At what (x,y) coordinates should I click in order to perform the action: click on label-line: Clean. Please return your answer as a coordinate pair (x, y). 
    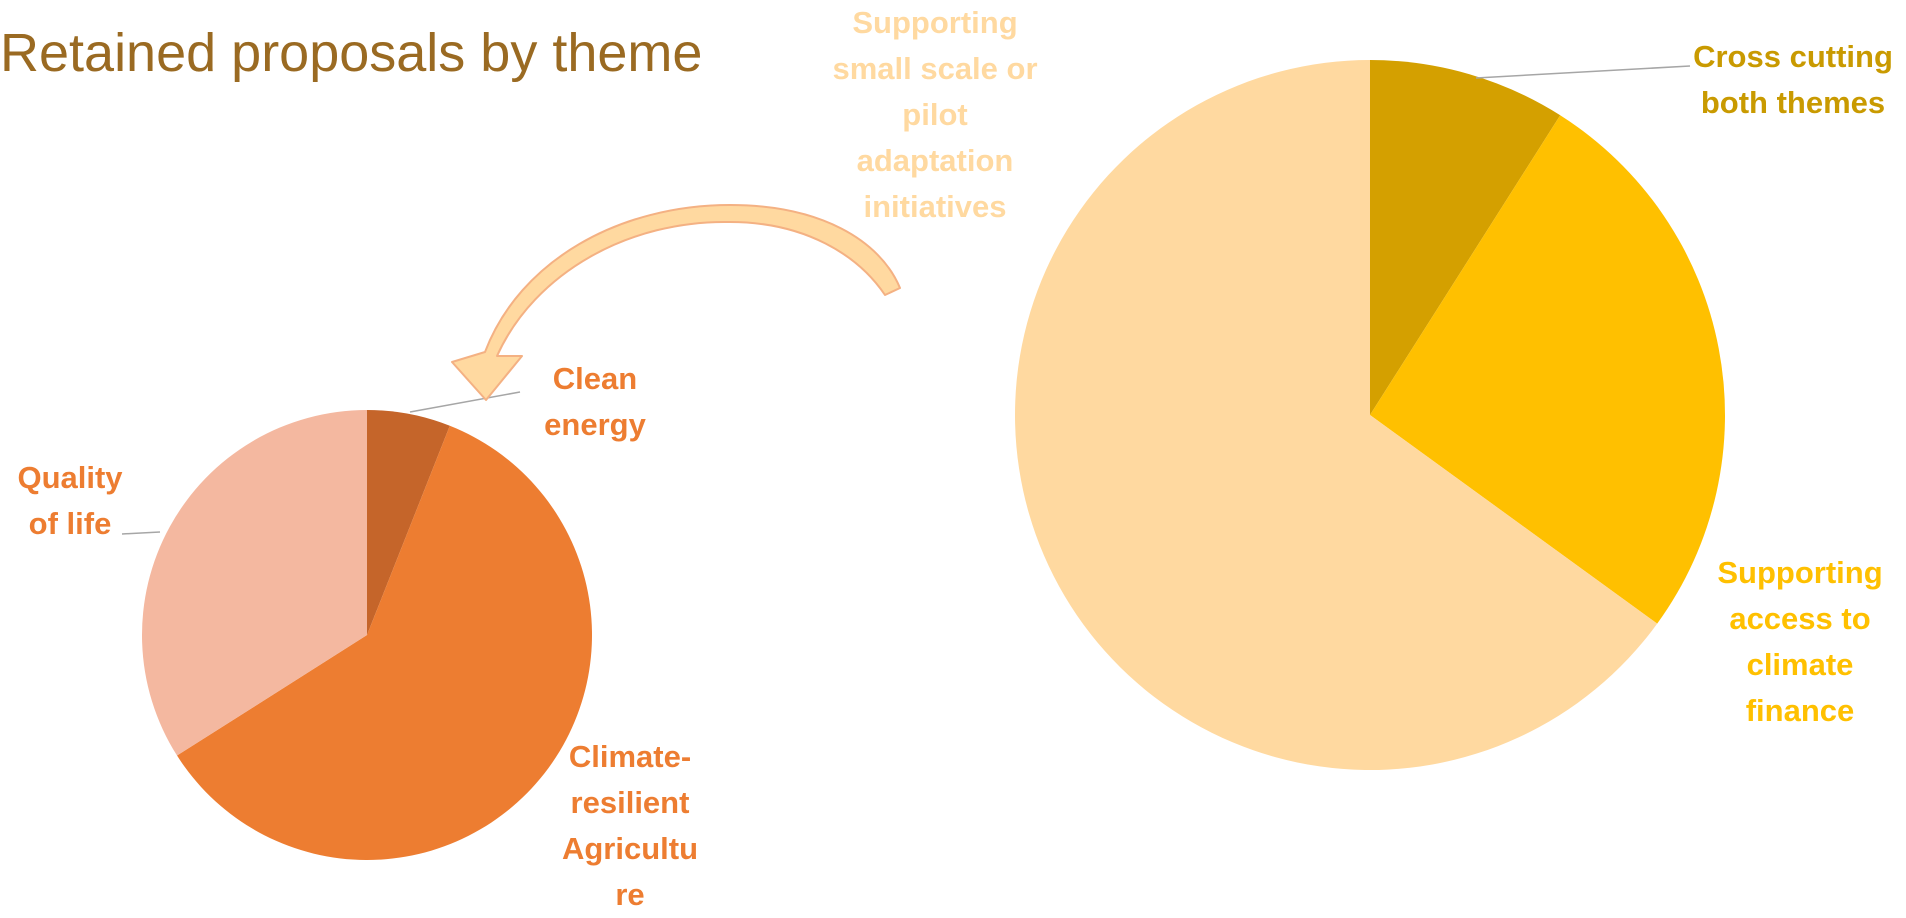
    Looking at the image, I should click on (595, 378).